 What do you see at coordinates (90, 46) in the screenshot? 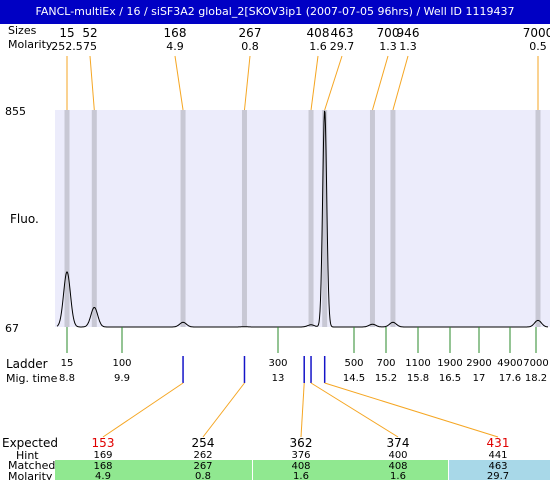
I see `peak-molarity-label: 75` at bounding box center [90, 46].